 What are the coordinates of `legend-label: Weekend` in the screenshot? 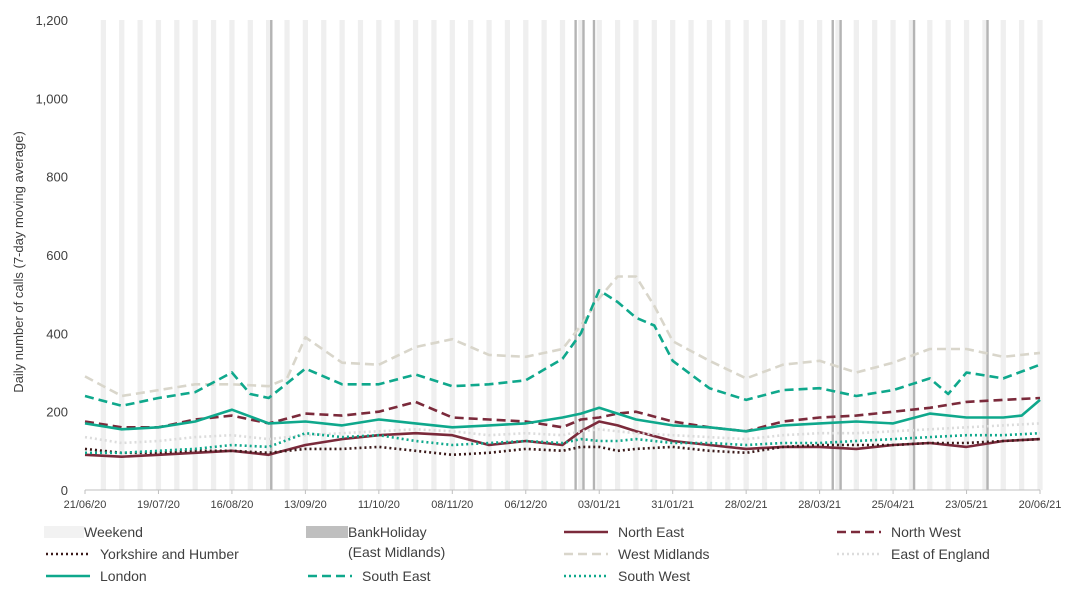 It's located at (113, 532).